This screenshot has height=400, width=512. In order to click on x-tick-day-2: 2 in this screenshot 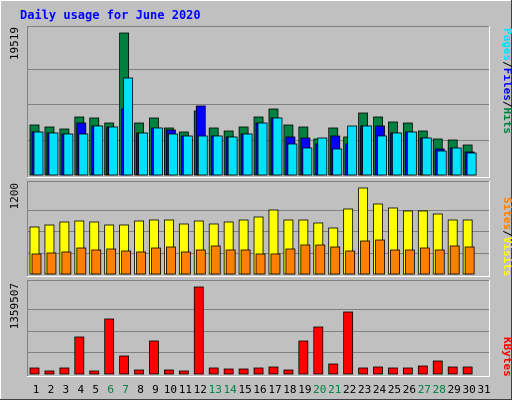, I will do `click(51, 389)`.